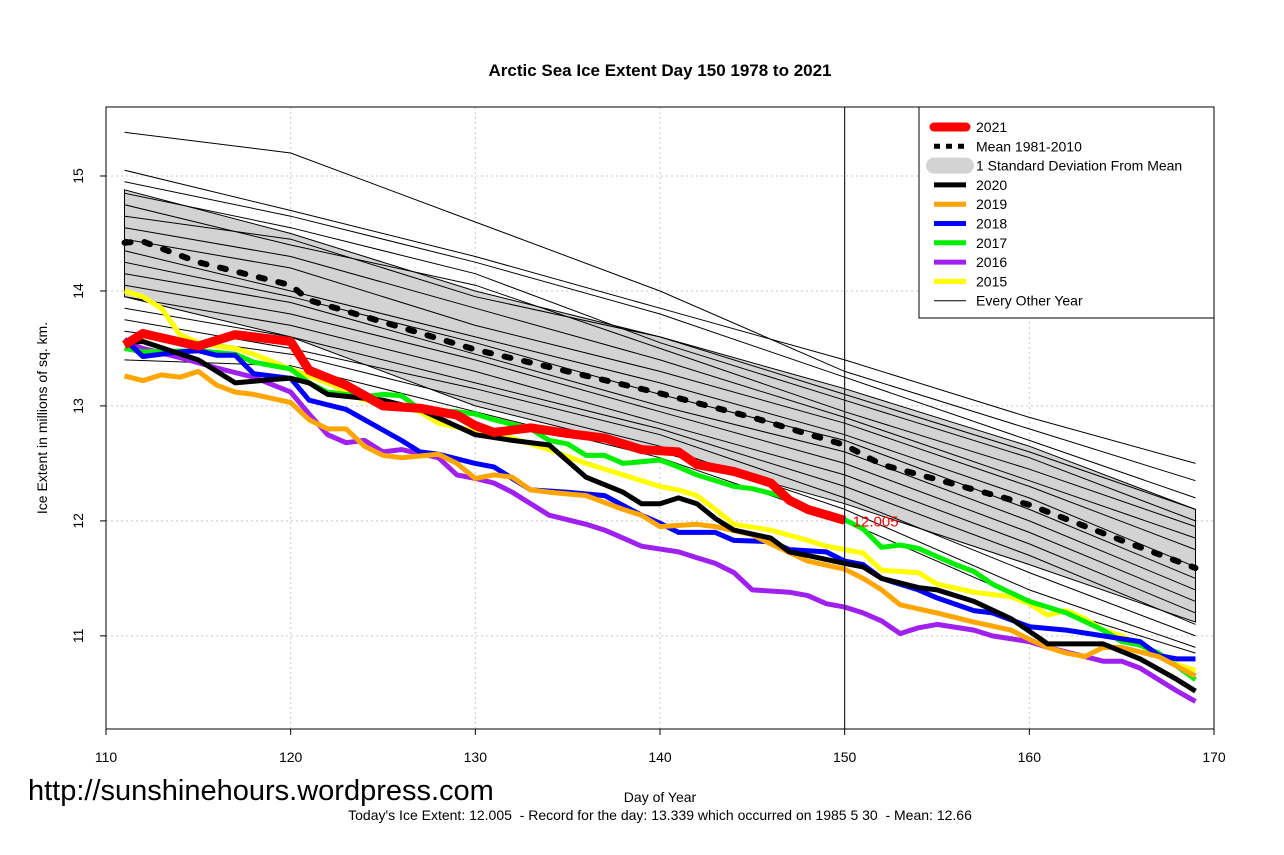  Describe the element at coordinates (991, 204) in the screenshot. I see `legend-label: 2019` at that location.